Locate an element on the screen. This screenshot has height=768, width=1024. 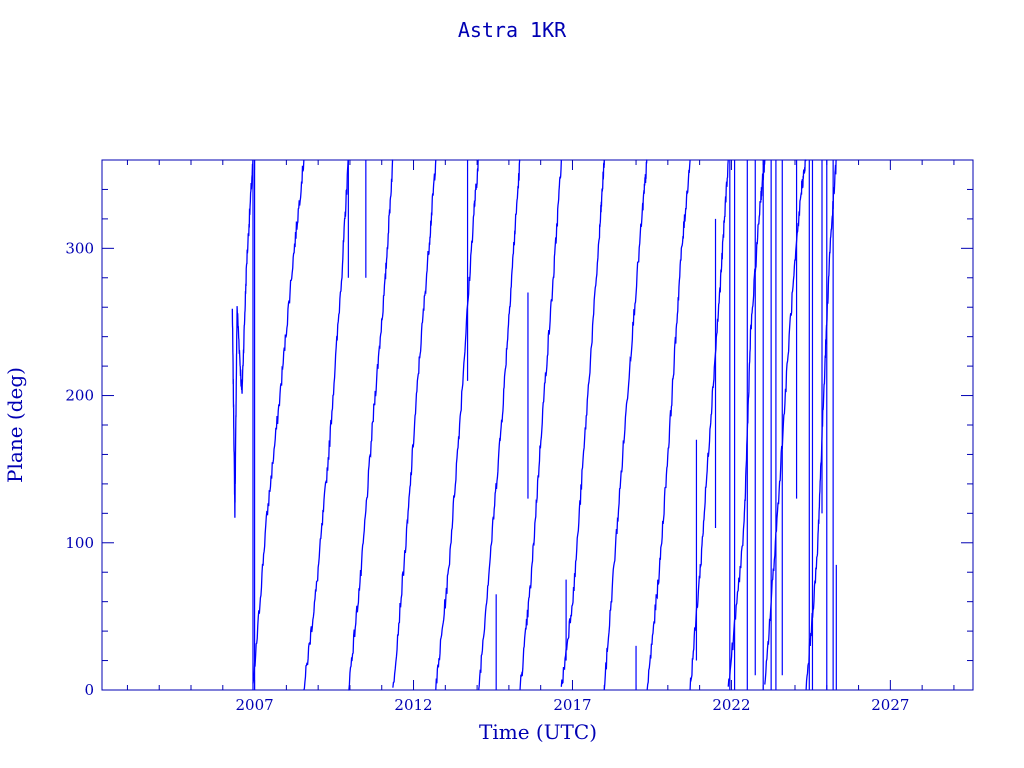
y-tick-label: 0 is located at coordinates (89, 690).